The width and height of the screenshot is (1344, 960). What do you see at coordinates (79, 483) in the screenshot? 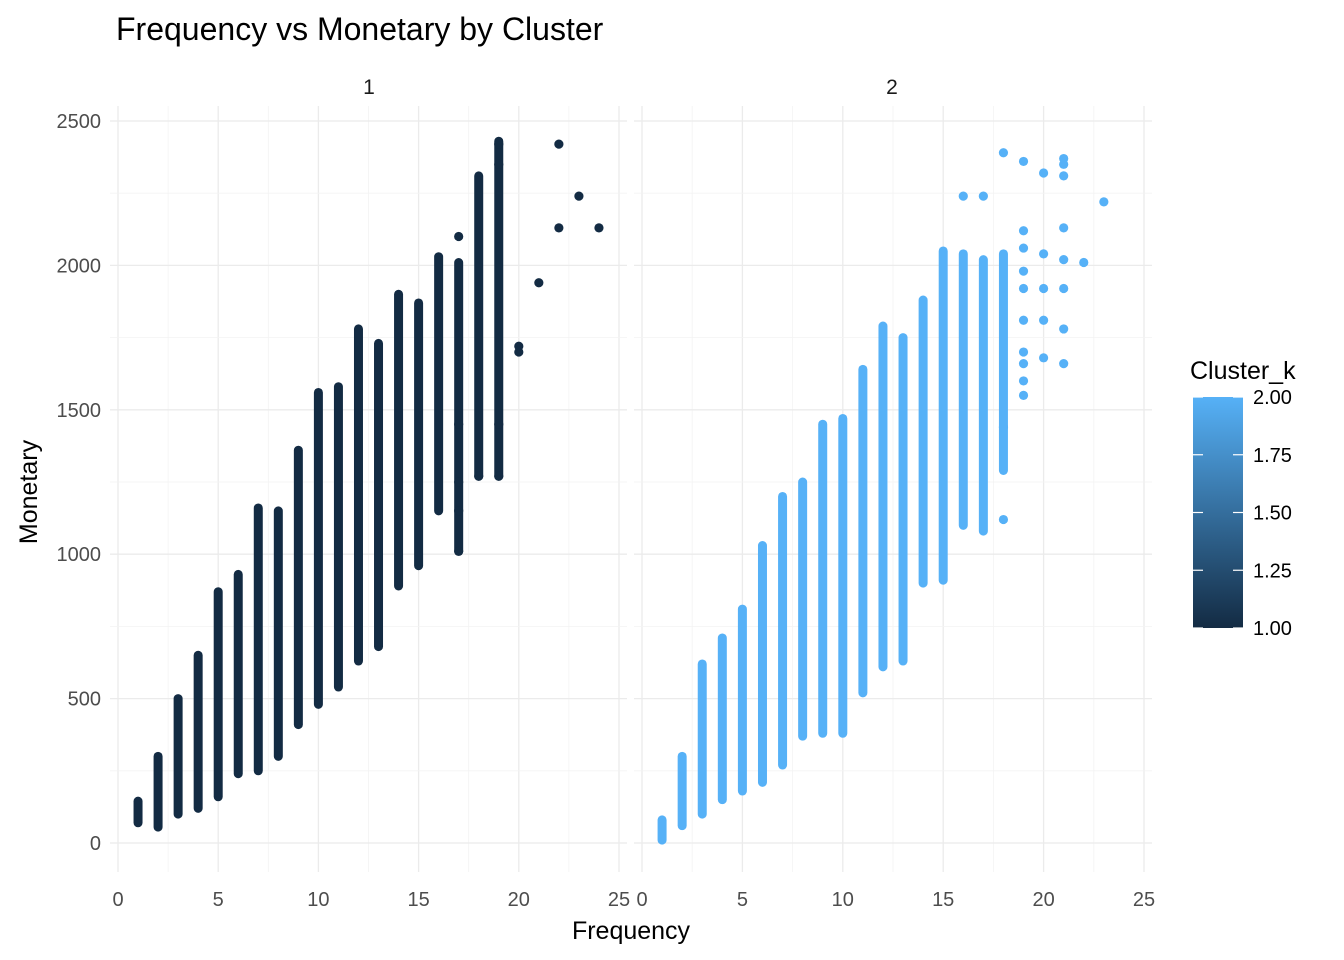
I see `y-axis-ticks: 0 500 1000 1500 2000 2500` at bounding box center [79, 483].